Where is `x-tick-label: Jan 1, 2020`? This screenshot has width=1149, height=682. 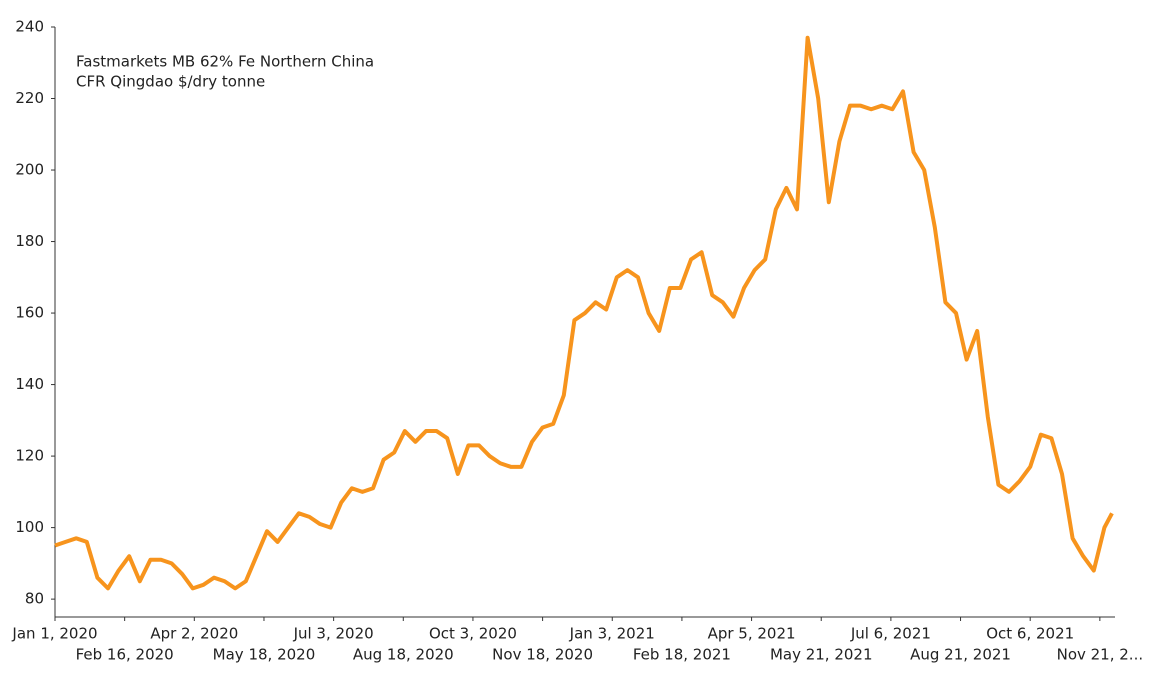 x-tick-label: Jan 1, 2020 is located at coordinates (54, 634).